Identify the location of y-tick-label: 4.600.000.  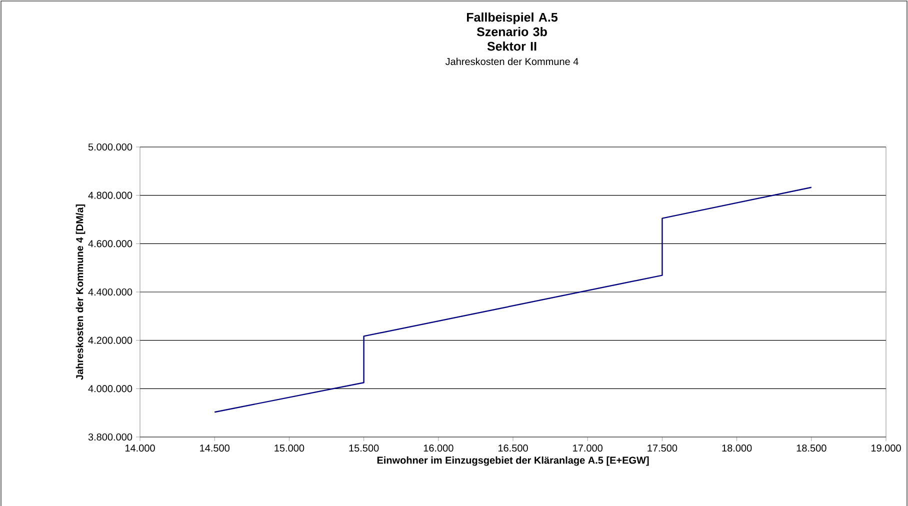
(110, 244).